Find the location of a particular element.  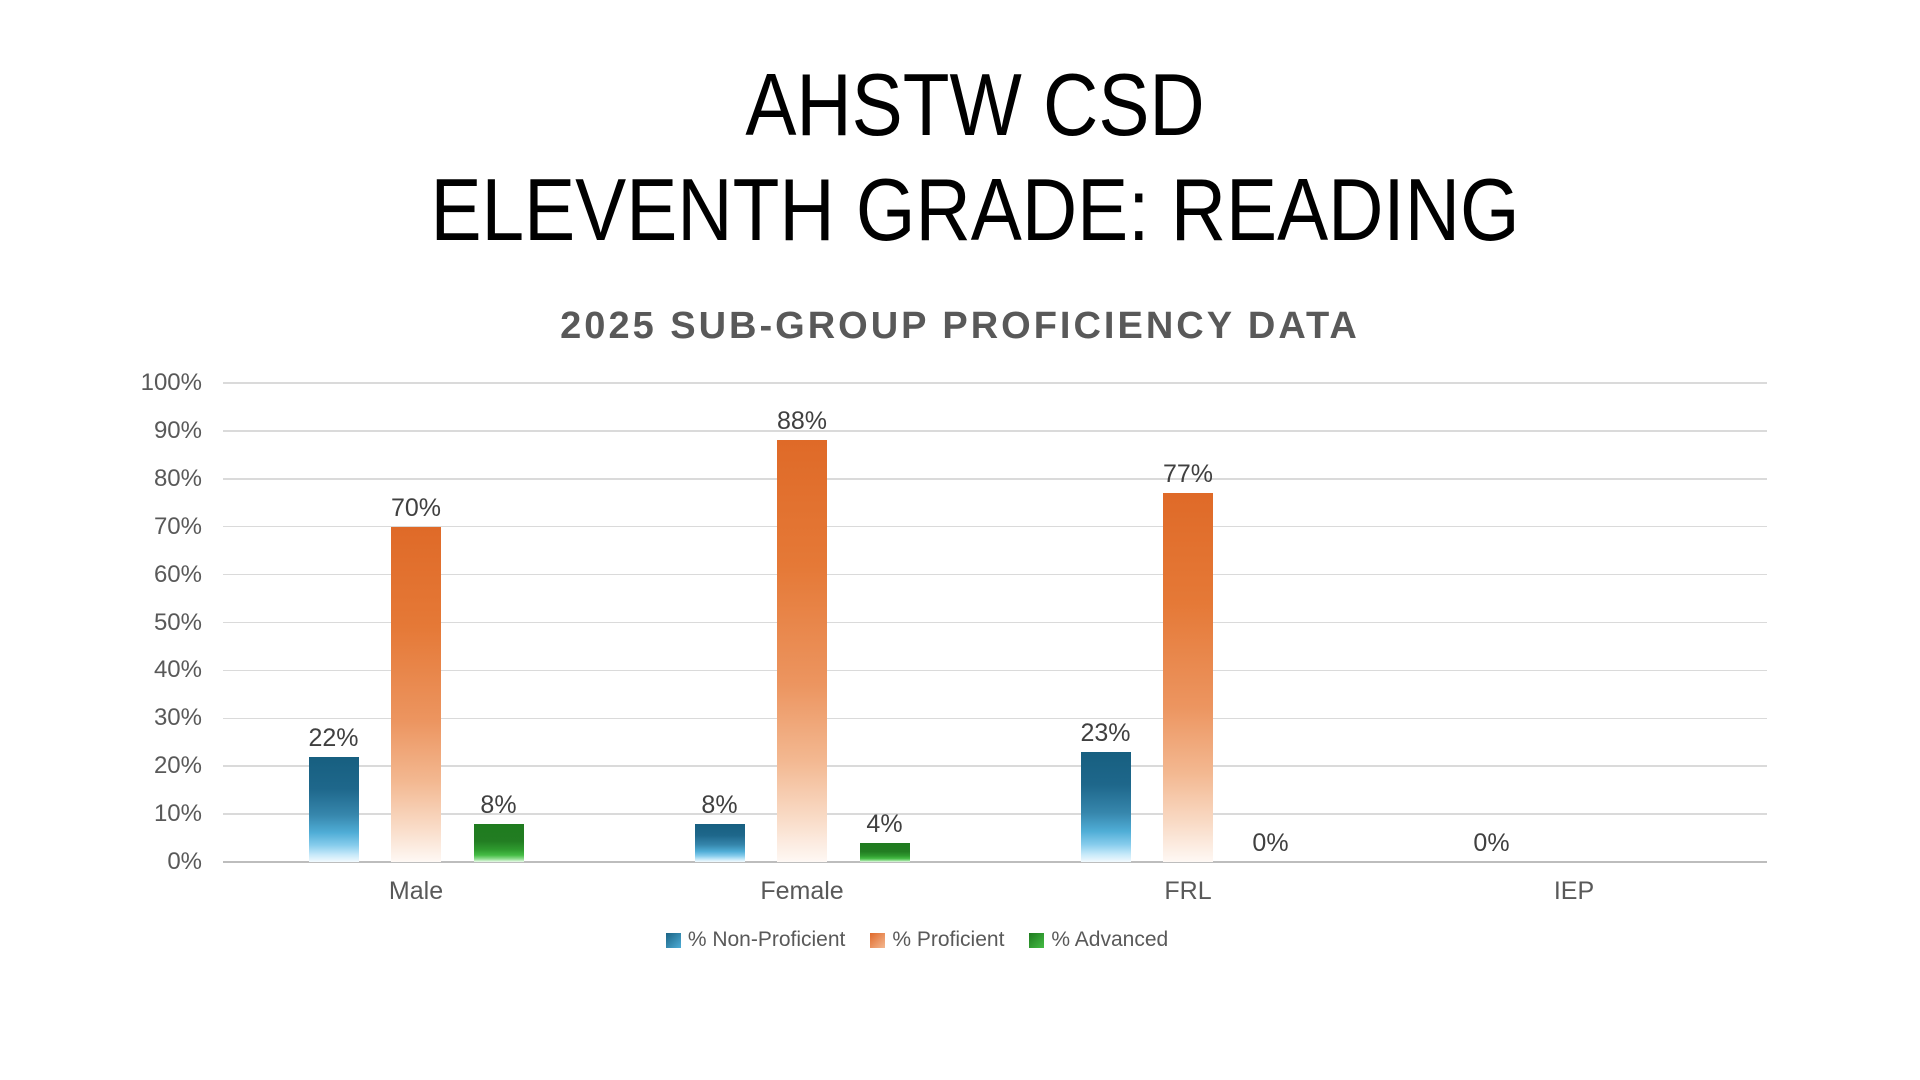

y-axis-tick-label: 20% is located at coordinates (177, 766).